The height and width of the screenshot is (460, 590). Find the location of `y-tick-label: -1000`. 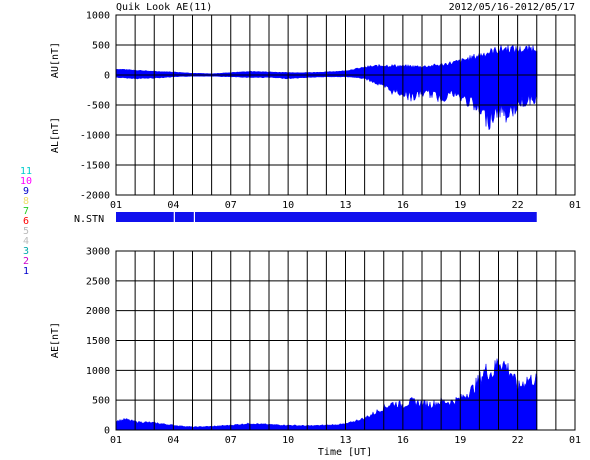

y-tick-label: -1000 is located at coordinates (95, 136).